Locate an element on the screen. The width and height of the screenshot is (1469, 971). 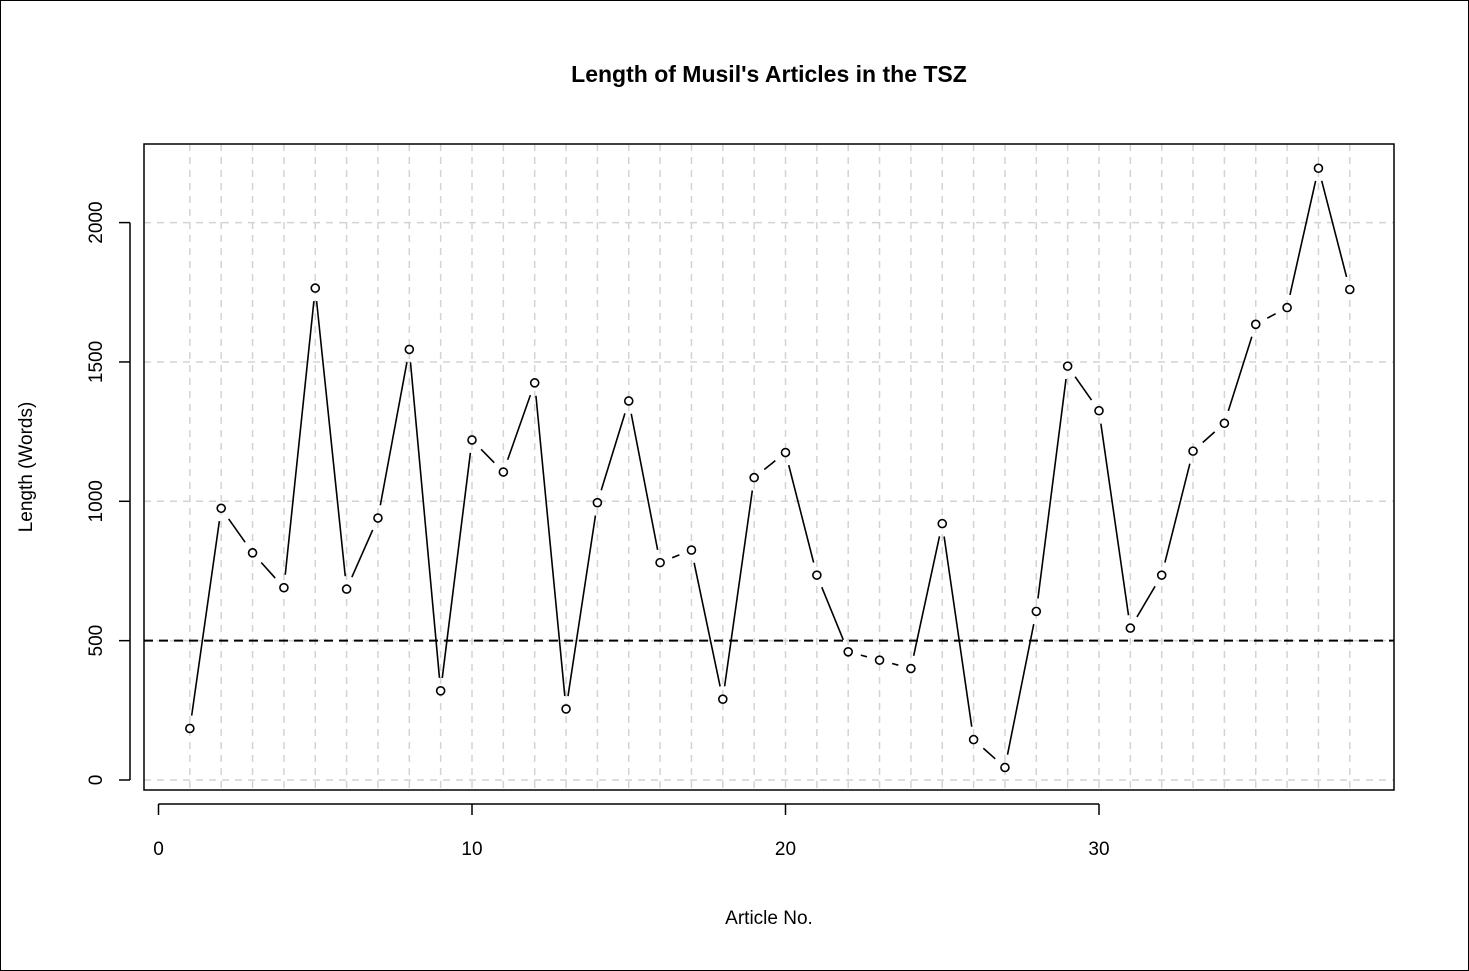
x-axis: 0 10 20 30 is located at coordinates (631, 831).